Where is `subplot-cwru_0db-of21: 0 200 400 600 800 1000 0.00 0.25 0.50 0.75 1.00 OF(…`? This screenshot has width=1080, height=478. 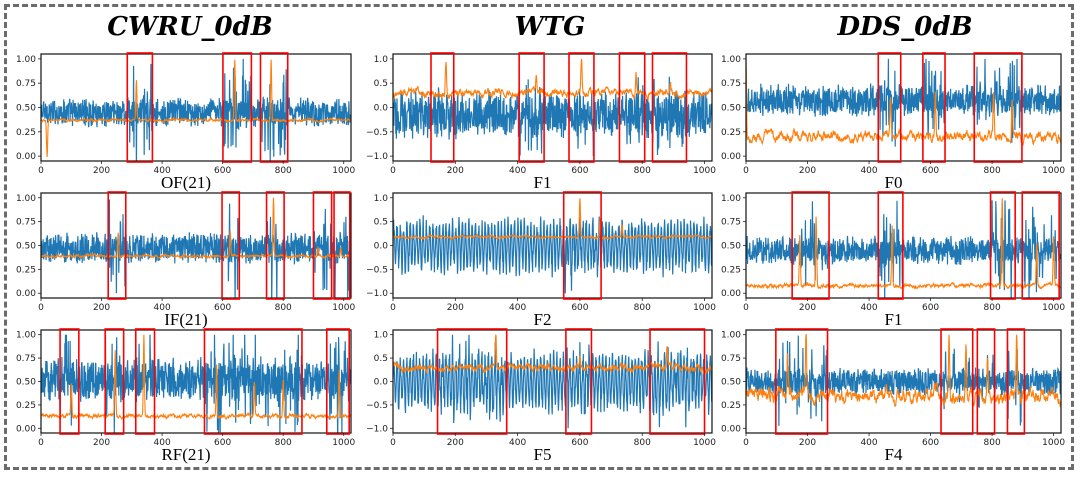 subplot-cwru_0db-of21: 0 200 400 600 800 1000 0.00 0.25 0.50 0.75 1.00 OF(… is located at coordinates (185, 122).